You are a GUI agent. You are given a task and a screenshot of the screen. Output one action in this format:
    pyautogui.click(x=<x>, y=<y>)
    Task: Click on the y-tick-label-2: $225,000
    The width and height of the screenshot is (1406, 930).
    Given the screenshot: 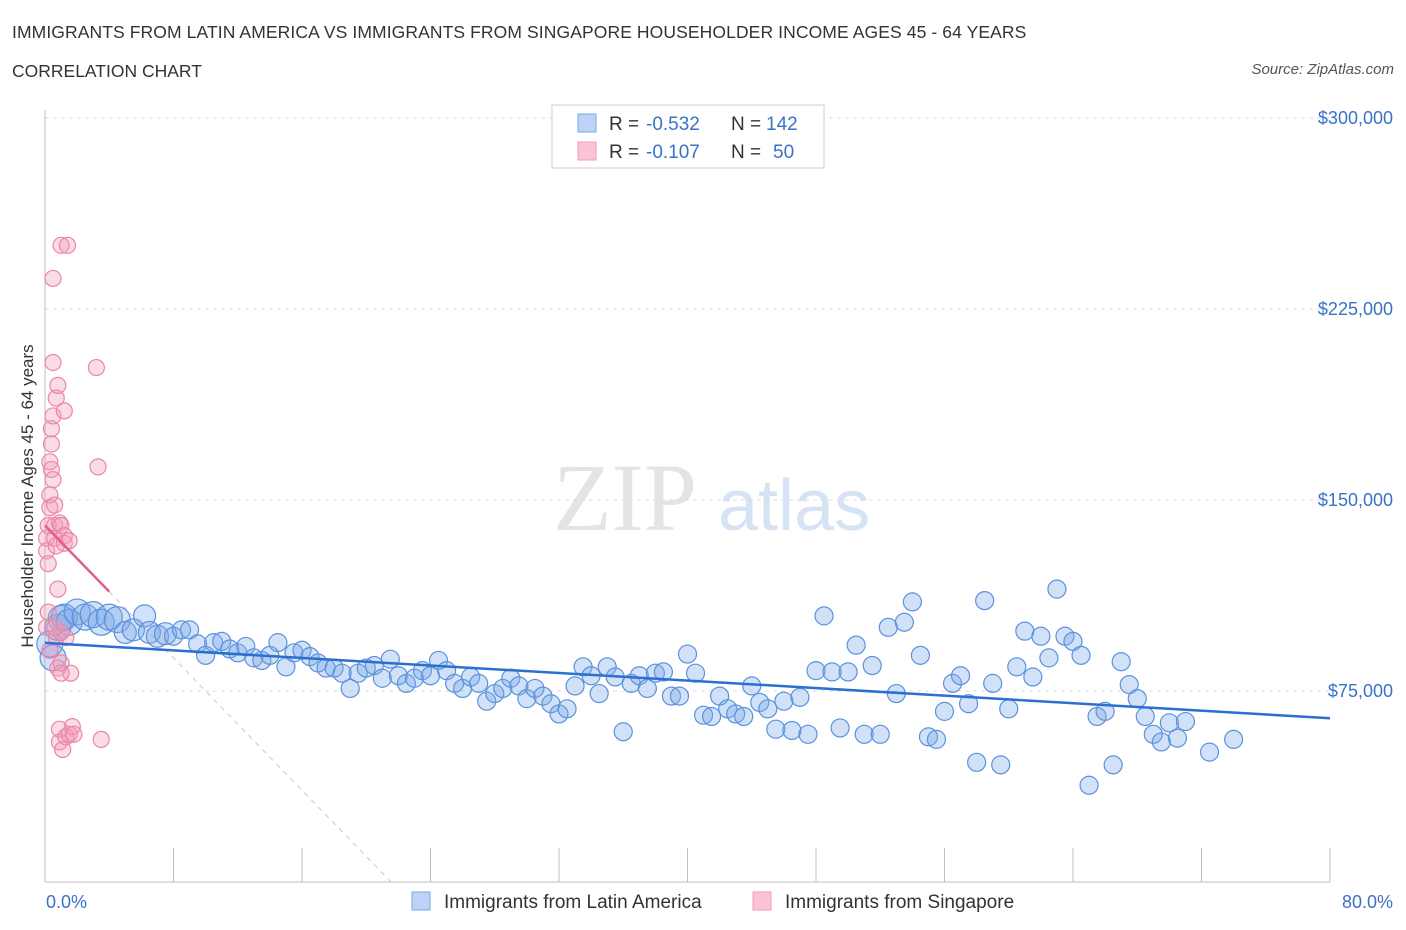 What is the action you would take?
    pyautogui.click(x=1355, y=309)
    